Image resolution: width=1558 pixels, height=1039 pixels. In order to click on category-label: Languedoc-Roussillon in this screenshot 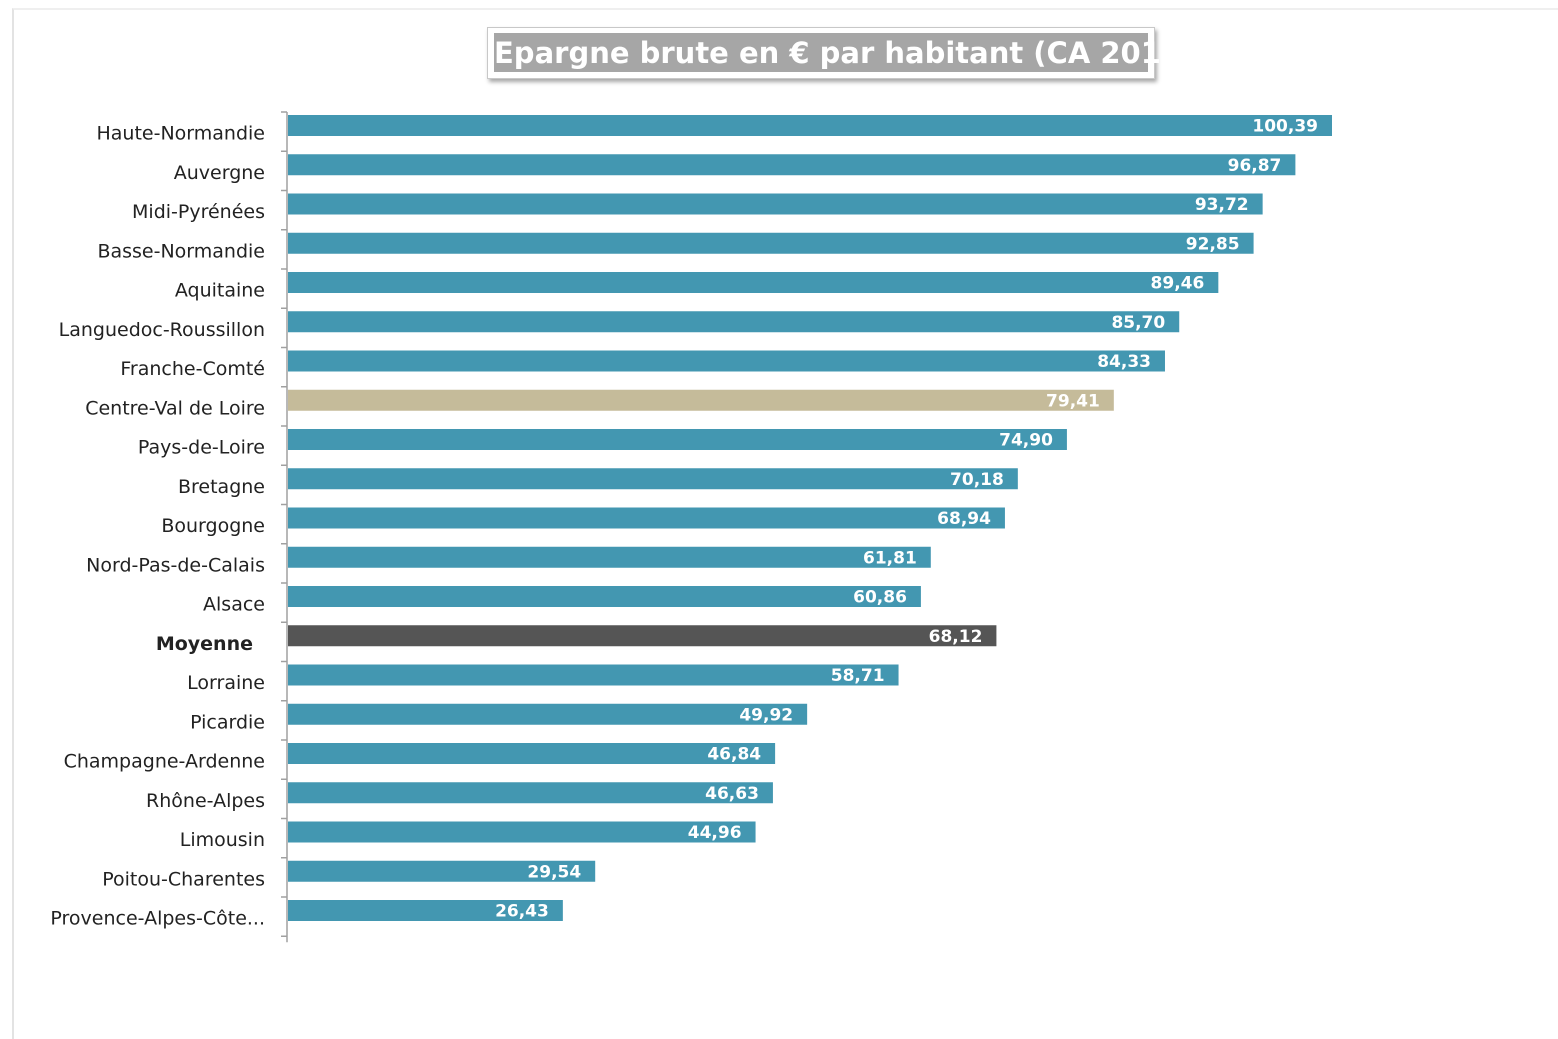, I will do `click(162, 330)`.